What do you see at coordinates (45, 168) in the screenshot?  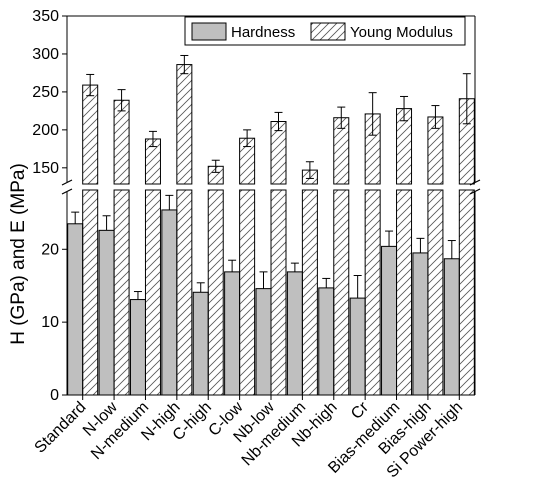 I see `y-tick-label: 150` at bounding box center [45, 168].